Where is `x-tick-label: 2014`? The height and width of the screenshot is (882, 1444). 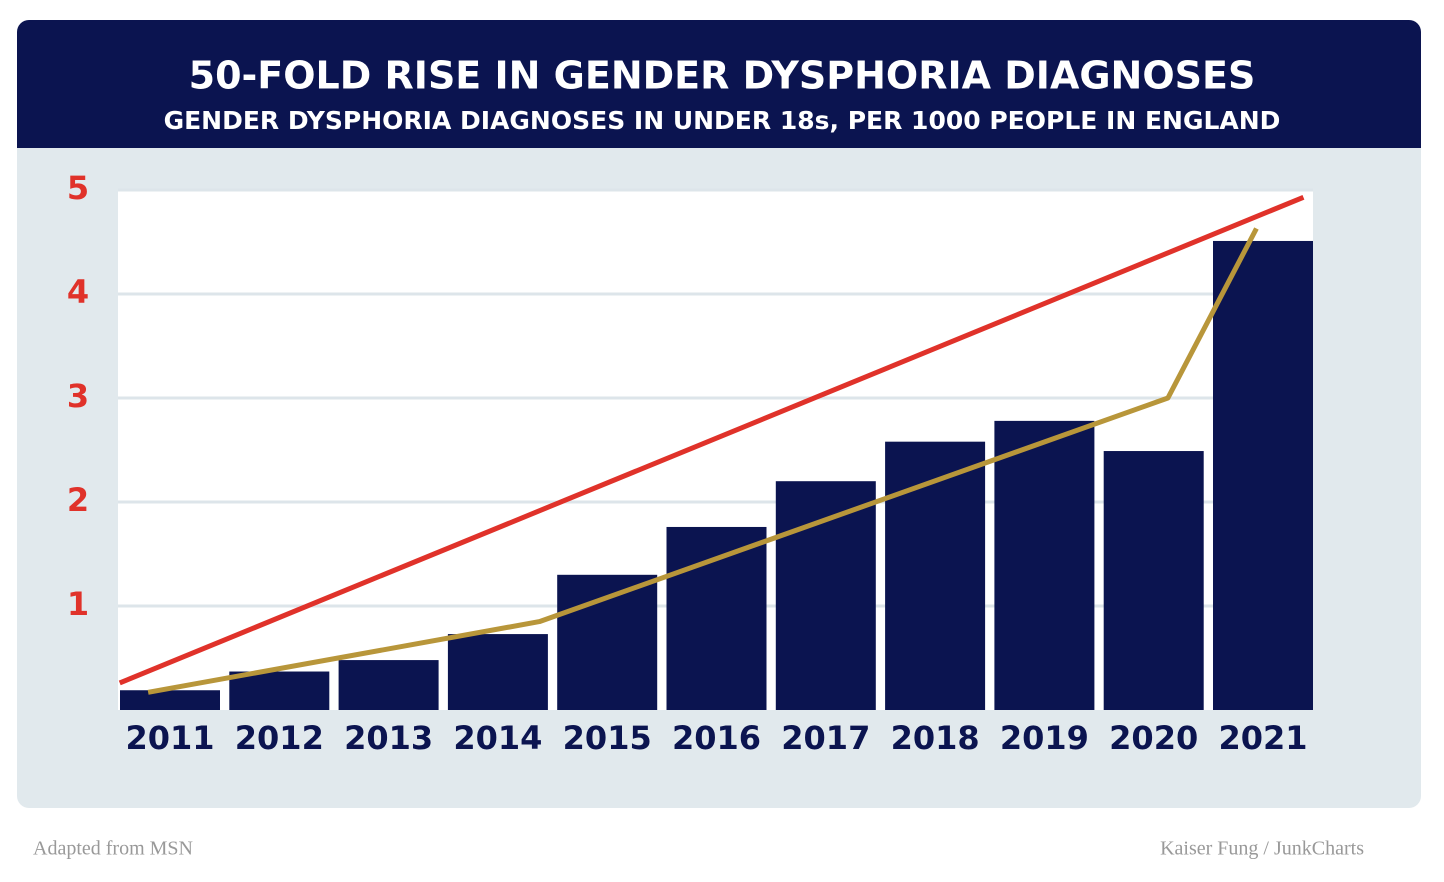 x-tick-label: 2014 is located at coordinates (497, 738).